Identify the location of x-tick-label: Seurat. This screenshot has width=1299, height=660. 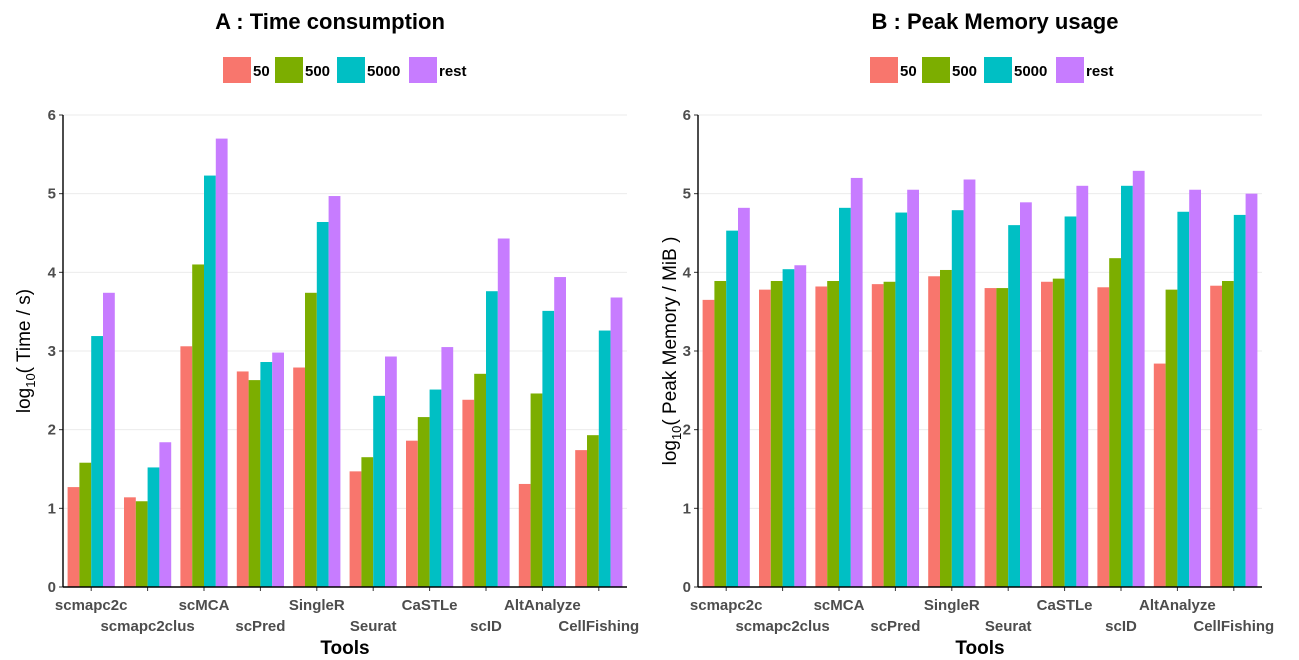
(373, 626).